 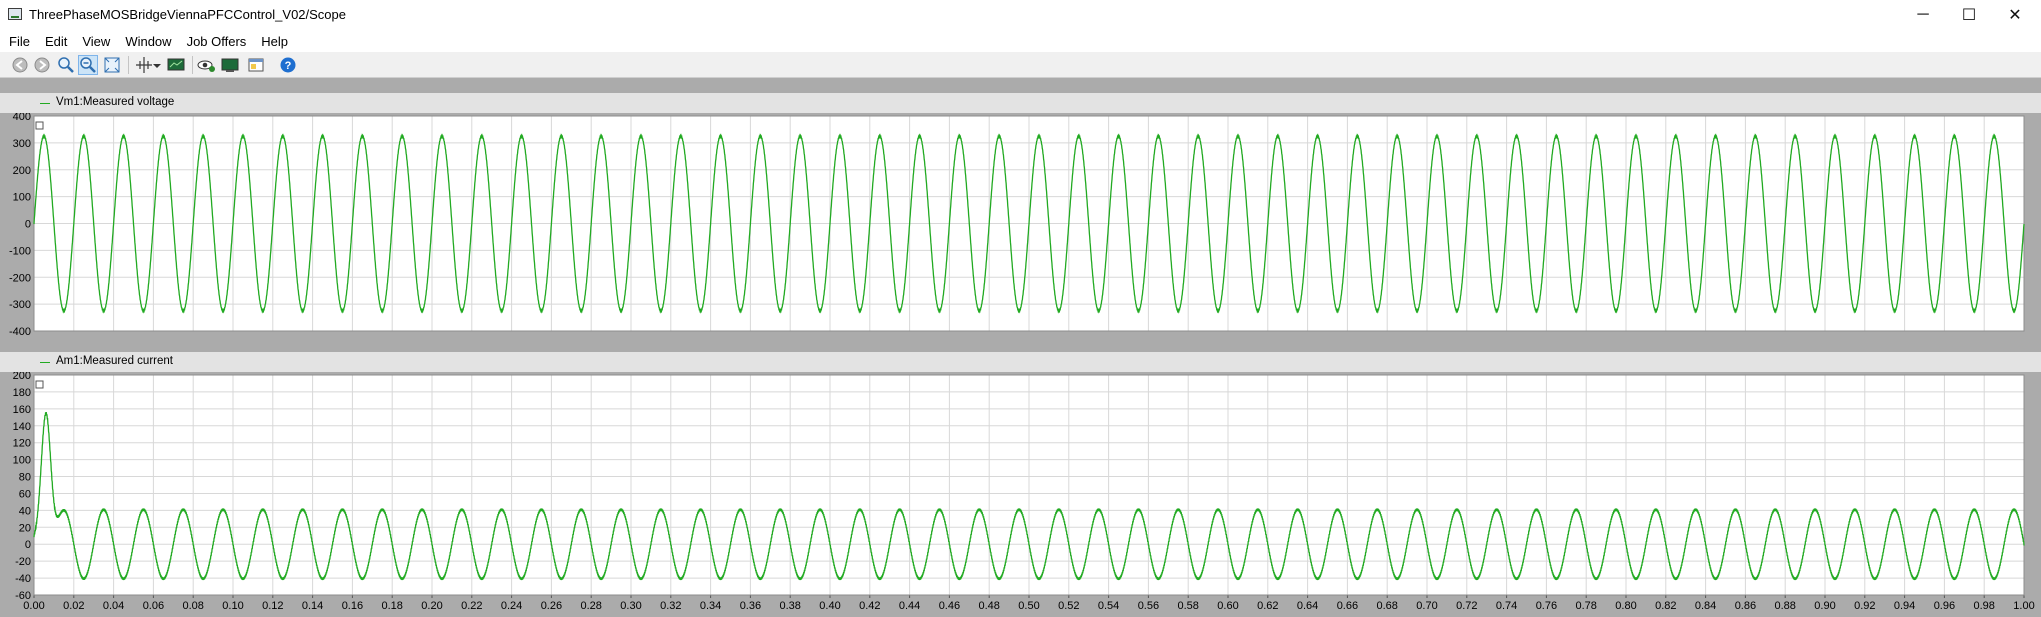 What do you see at coordinates (1546, 606) in the screenshot?
I see `x-tick-label: 0.76` at bounding box center [1546, 606].